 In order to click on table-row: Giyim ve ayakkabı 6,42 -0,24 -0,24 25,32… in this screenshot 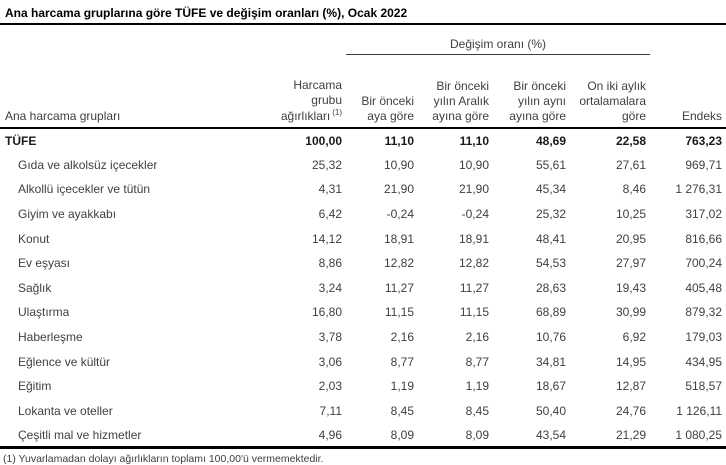, I will do `click(363, 214)`.